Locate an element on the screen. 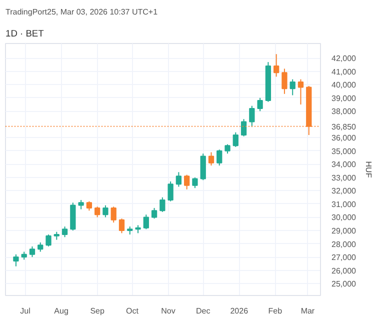  y-tick-label: 41,000 is located at coordinates (344, 71).